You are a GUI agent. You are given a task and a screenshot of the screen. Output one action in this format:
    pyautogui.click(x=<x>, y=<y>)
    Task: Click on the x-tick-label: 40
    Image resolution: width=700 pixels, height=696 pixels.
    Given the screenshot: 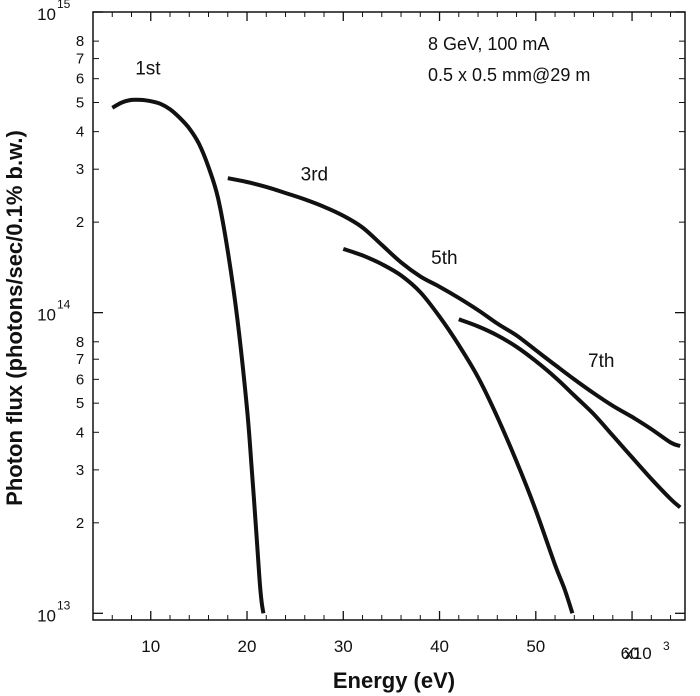 What is the action you would take?
    pyautogui.click(x=439, y=646)
    